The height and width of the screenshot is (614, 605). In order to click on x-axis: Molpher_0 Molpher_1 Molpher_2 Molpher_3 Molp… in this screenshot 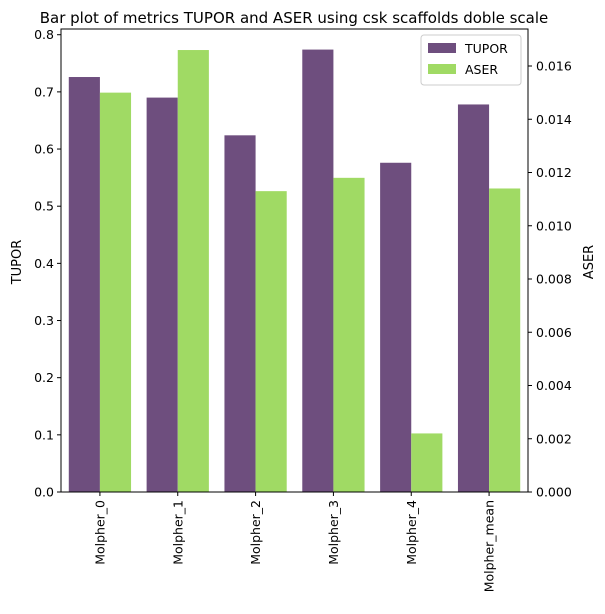, I will do `click(294, 542)`.